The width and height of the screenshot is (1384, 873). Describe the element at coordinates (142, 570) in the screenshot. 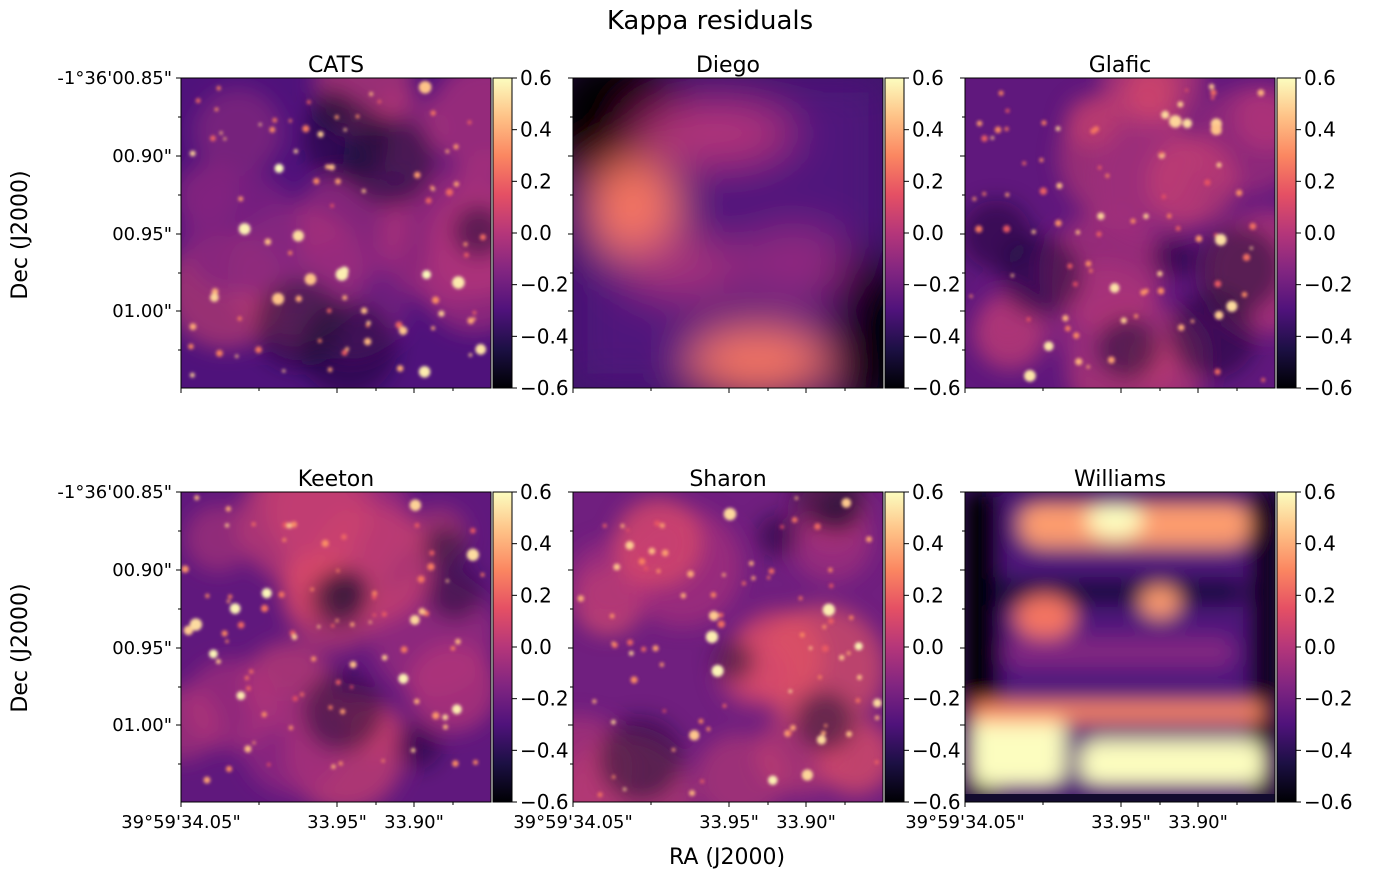

I see `y-tick-label: 00.90"` at that location.